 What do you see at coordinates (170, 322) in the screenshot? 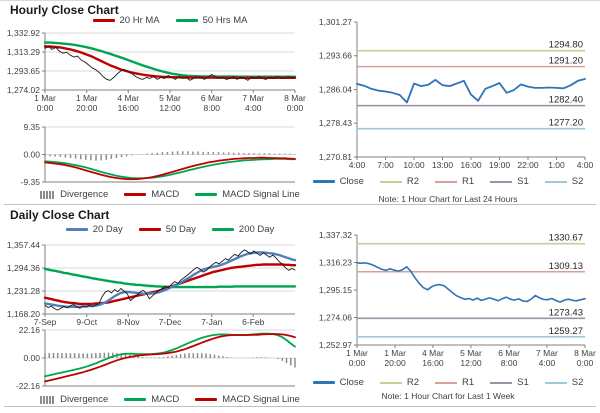
I see `svg-text: 7-Dec` at bounding box center [170, 322].